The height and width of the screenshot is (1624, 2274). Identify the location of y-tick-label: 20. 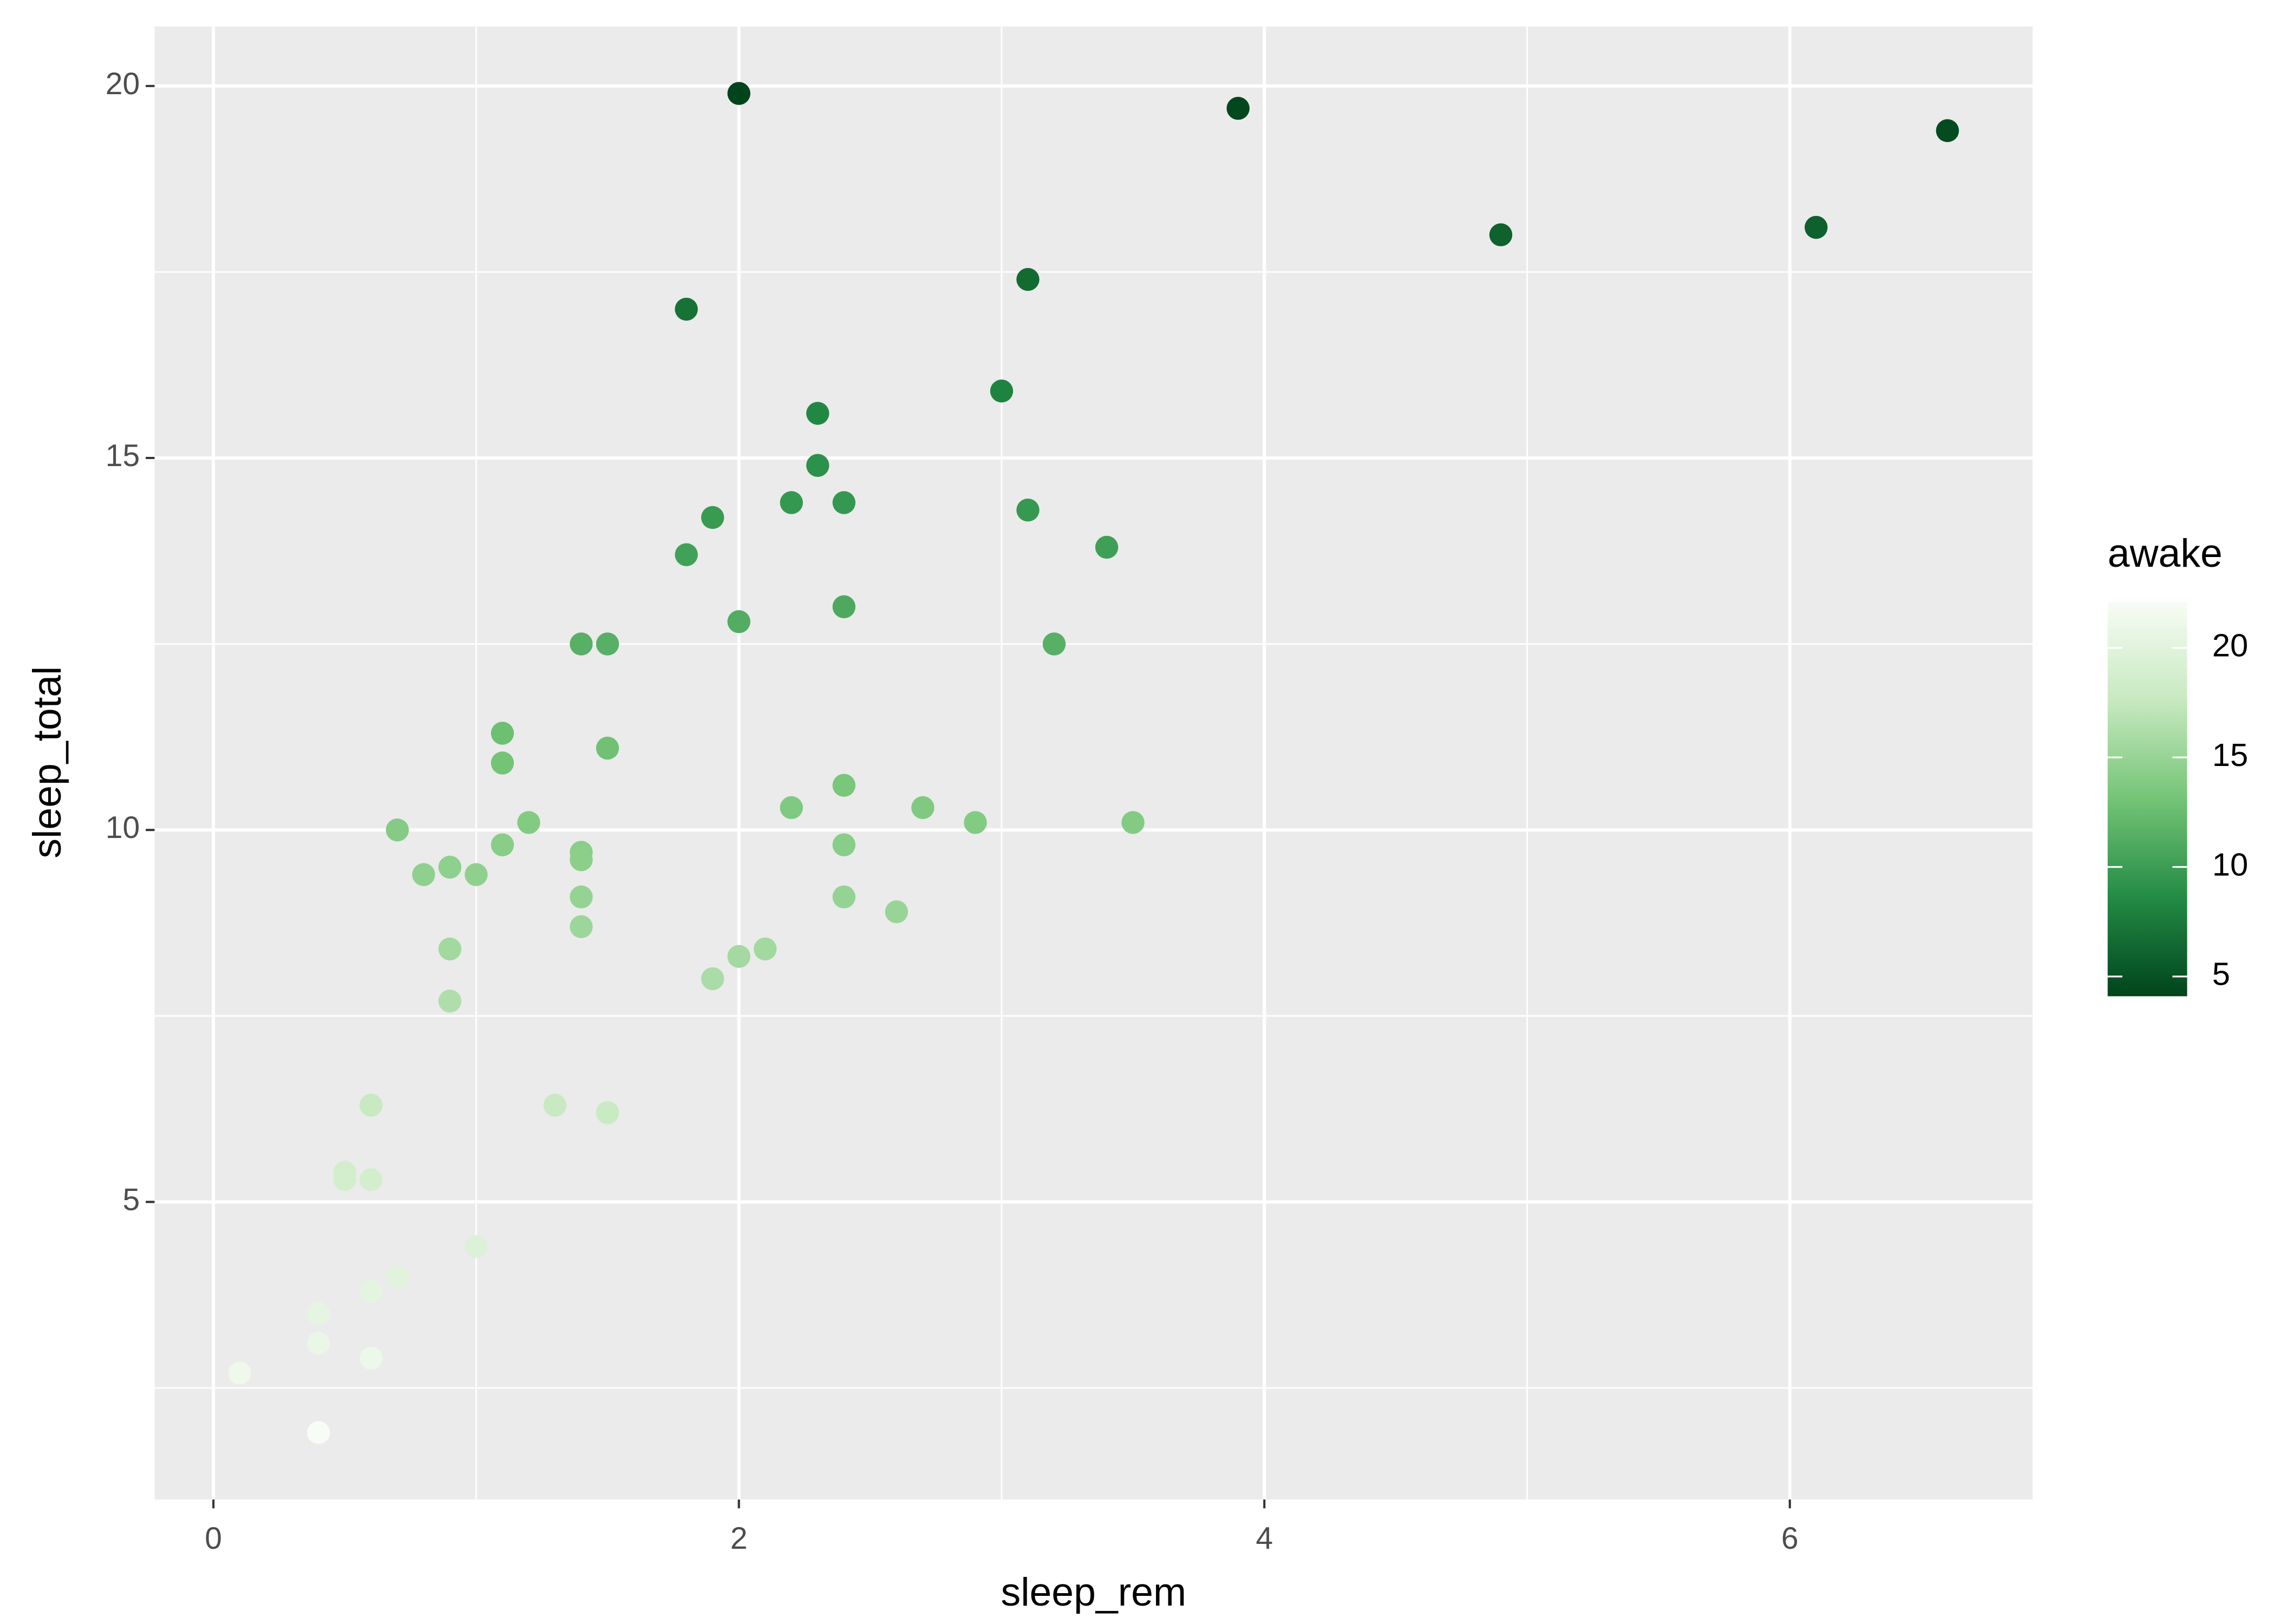
(123, 84).